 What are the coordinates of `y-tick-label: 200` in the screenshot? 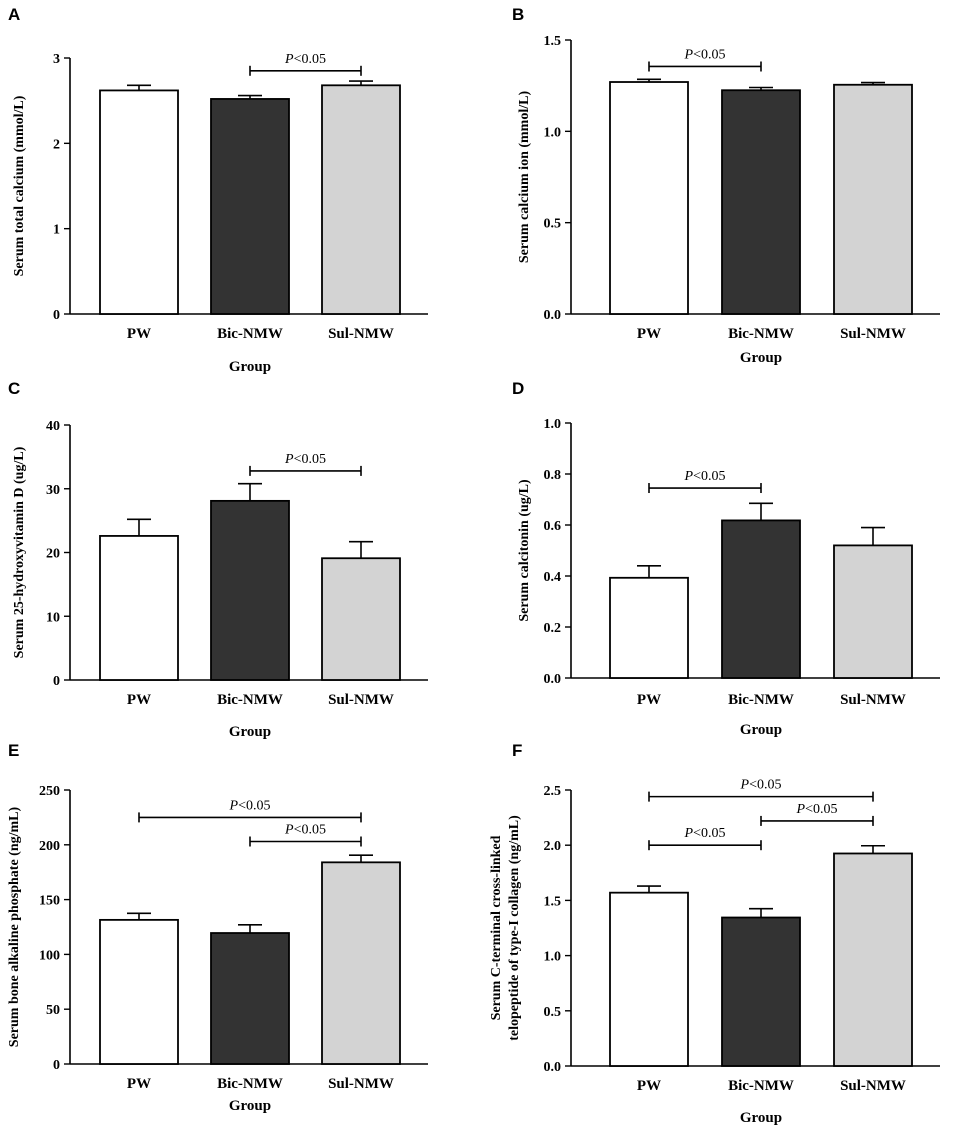 It's located at (49, 846).